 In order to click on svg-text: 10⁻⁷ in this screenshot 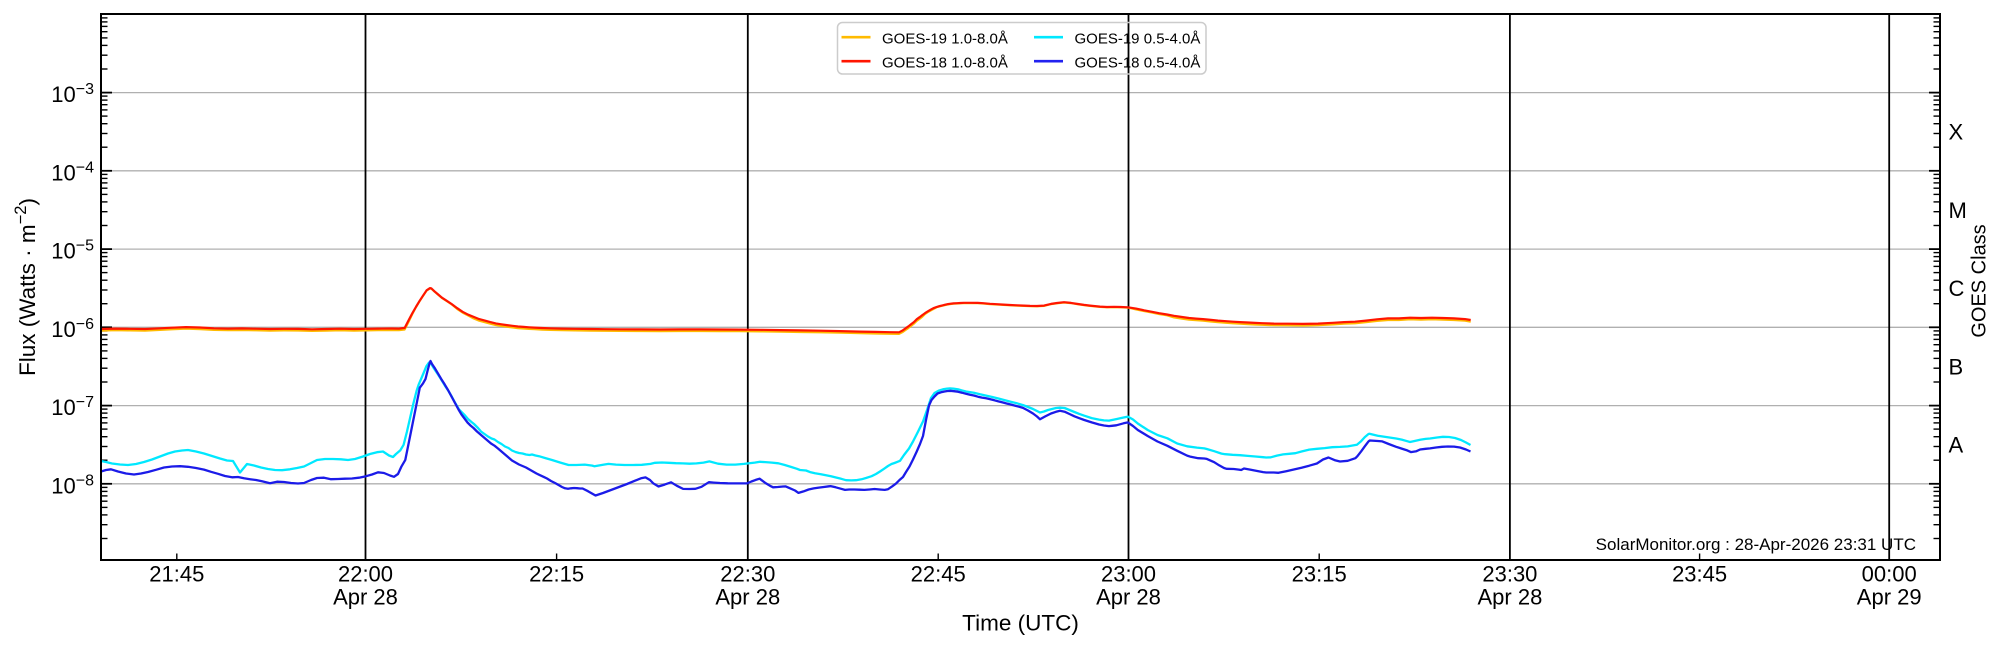, I will do `click(72, 407)`.